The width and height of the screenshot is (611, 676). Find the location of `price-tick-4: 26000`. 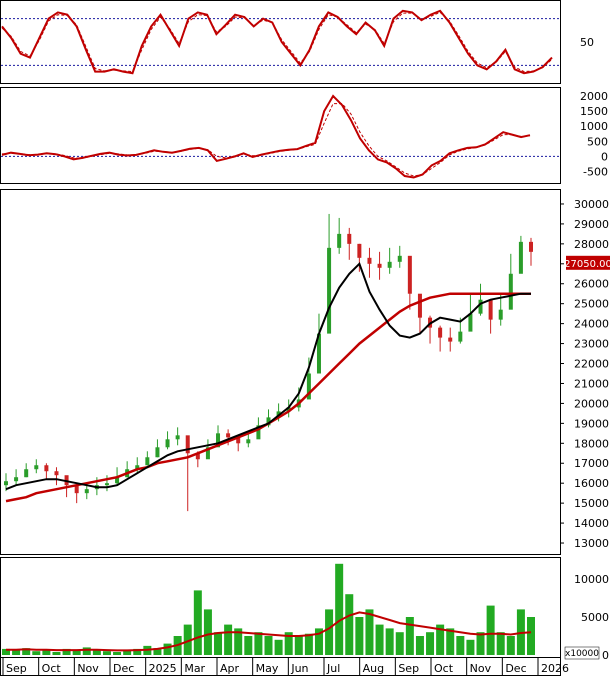

price-tick-4: 26000 is located at coordinates (591, 284).